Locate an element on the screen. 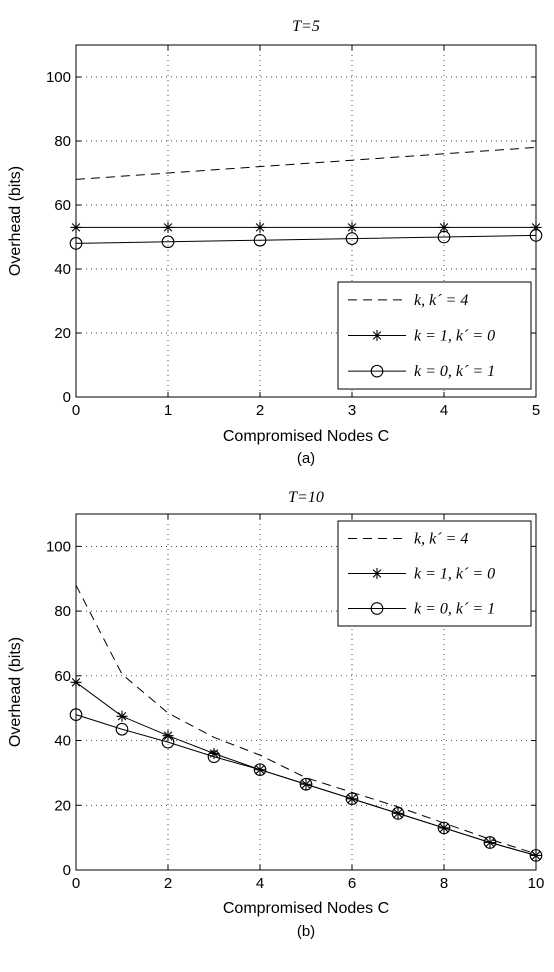  panel-caption: (b) is located at coordinates (306, 931).